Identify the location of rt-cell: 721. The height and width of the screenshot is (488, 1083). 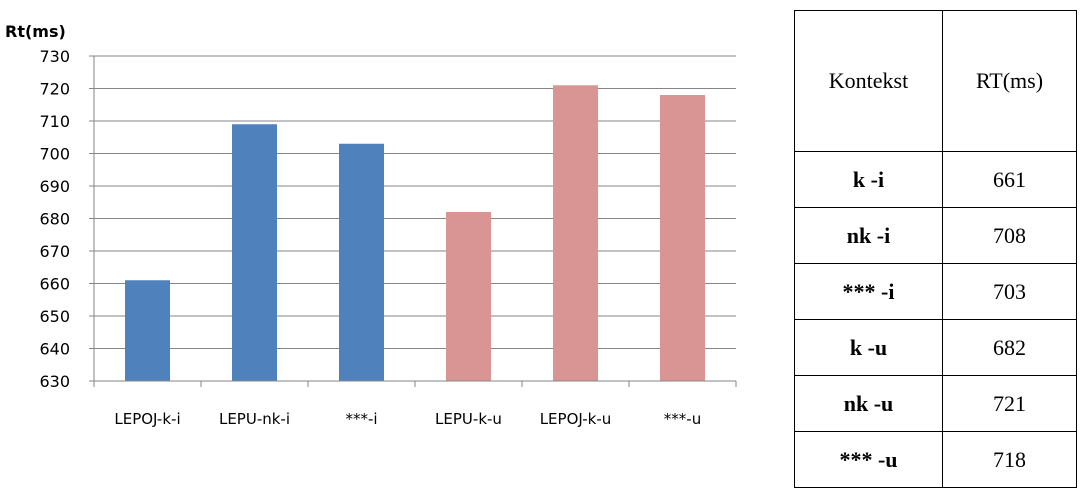
(1009, 403).